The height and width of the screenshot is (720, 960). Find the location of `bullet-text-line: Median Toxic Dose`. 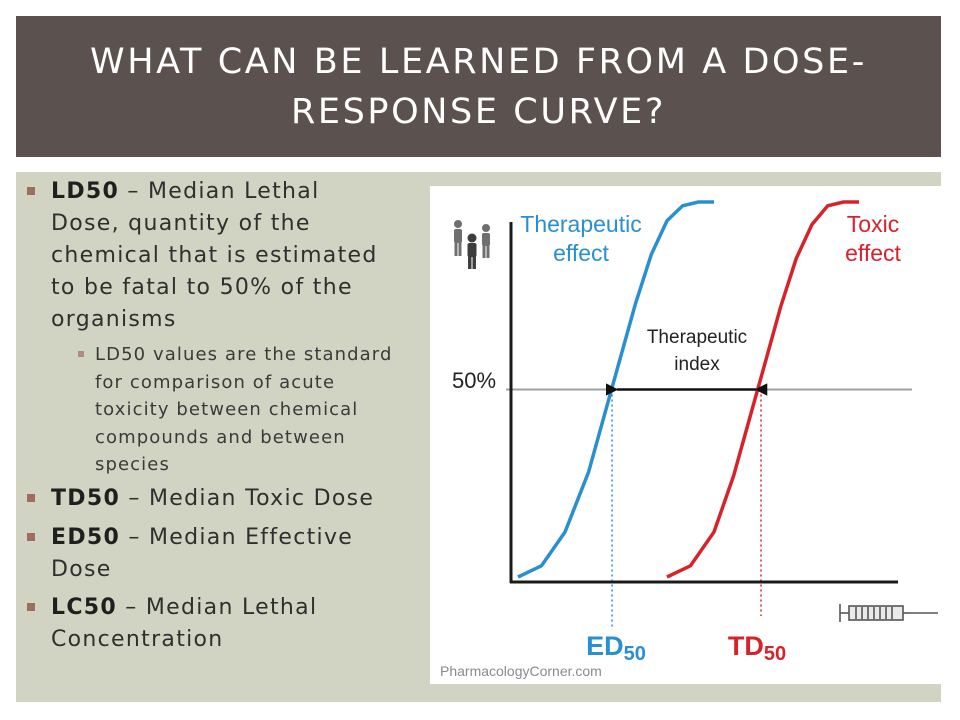

bullet-text-line: Median Toxic Dose is located at coordinates (261, 498).